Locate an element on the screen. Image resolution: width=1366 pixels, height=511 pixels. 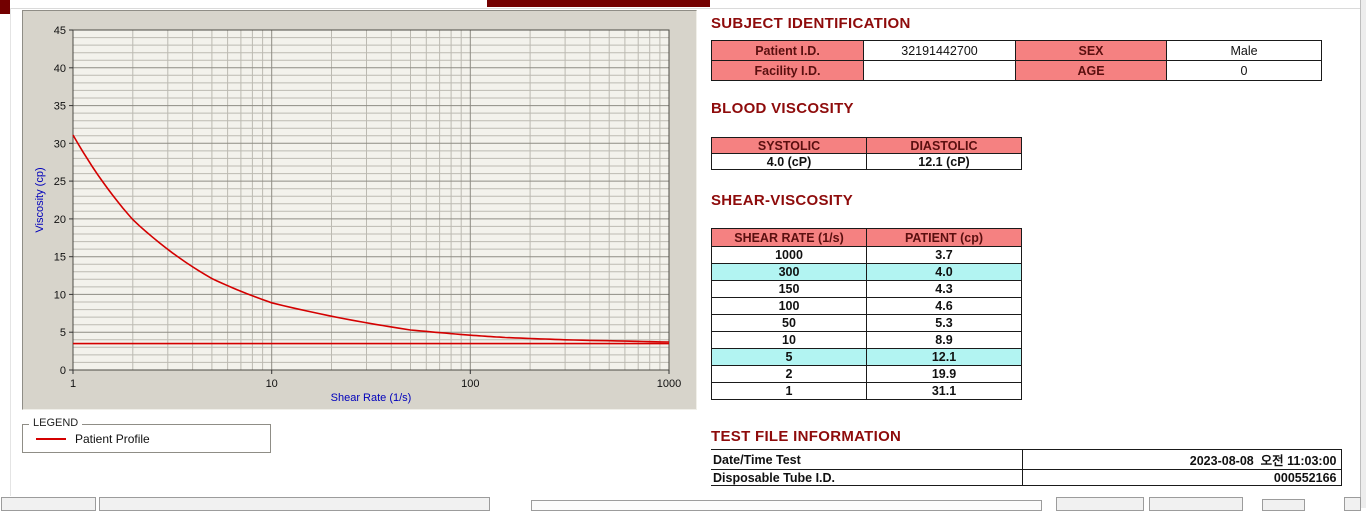
table-row: 300 4.0 is located at coordinates (866, 272).